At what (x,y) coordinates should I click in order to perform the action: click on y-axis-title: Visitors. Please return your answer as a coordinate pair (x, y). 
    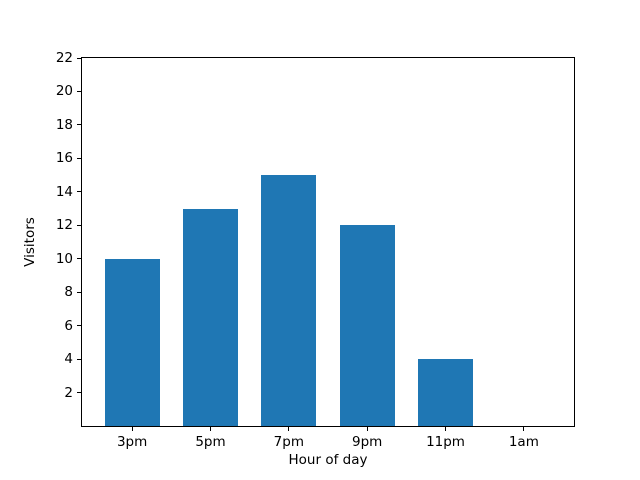
    Looking at the image, I should click on (30, 242).